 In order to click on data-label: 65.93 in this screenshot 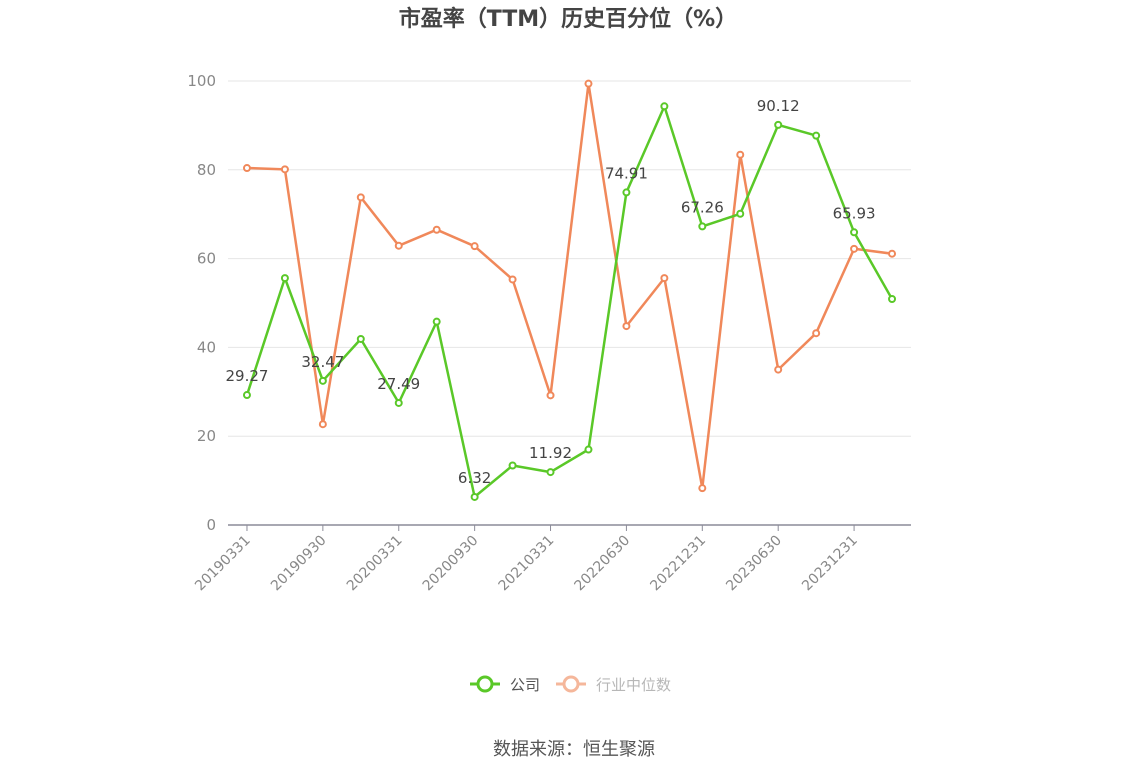, I will do `click(854, 213)`.